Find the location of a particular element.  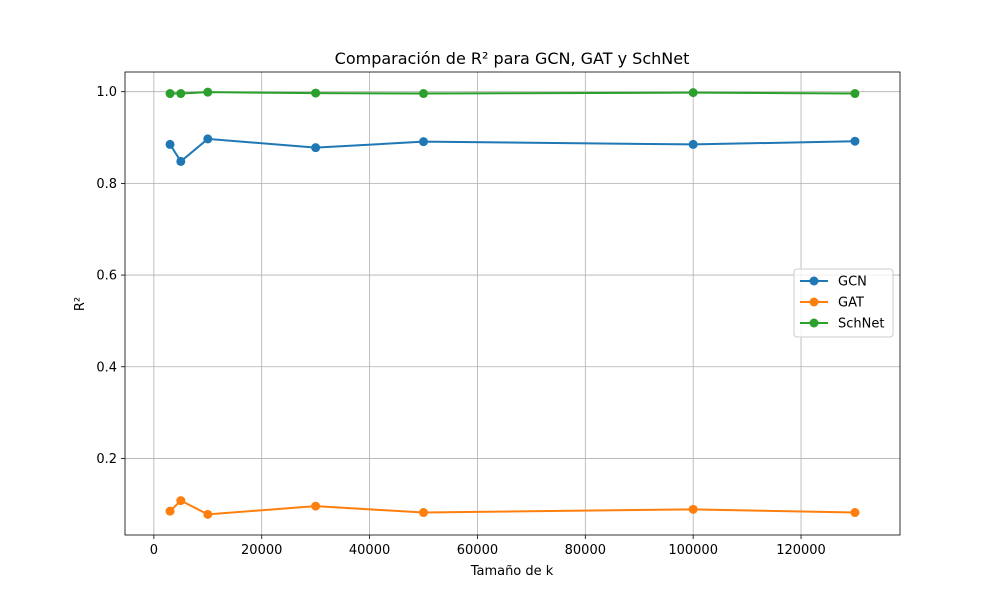

legend-label-gat: GAT is located at coordinates (851, 303).